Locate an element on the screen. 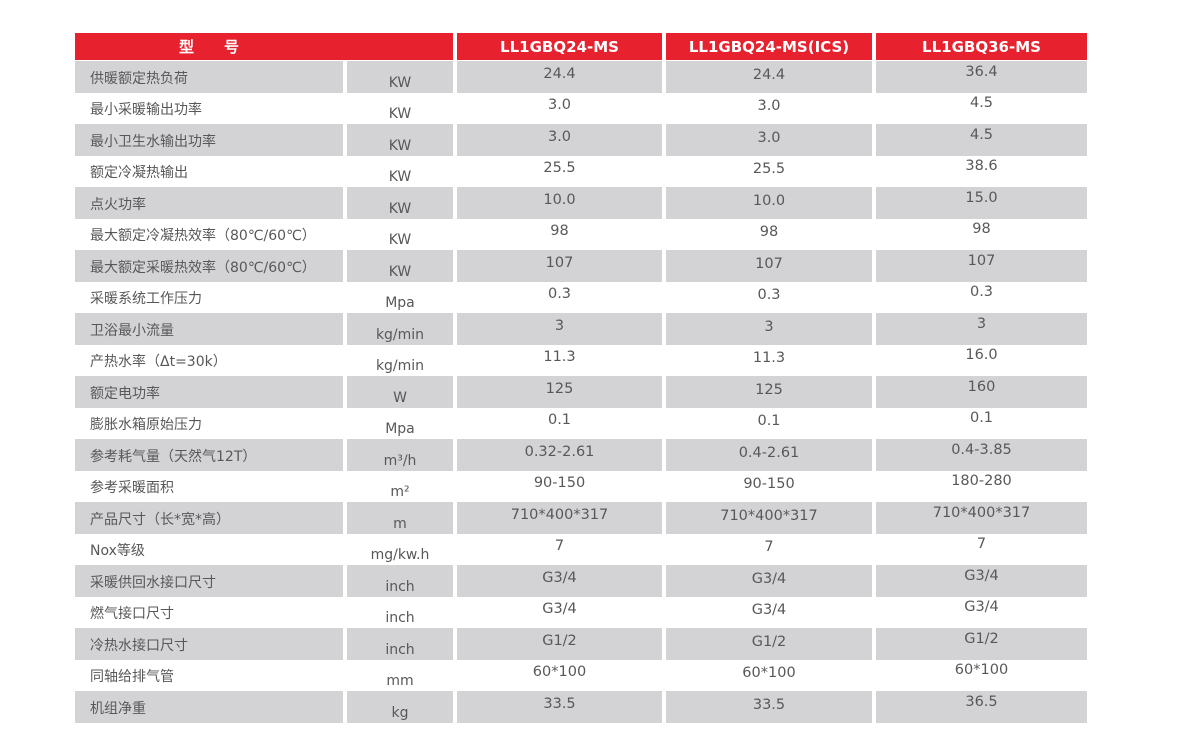 This screenshot has height=750, width=1178. value-cell-model-1: 3 is located at coordinates (559, 329).